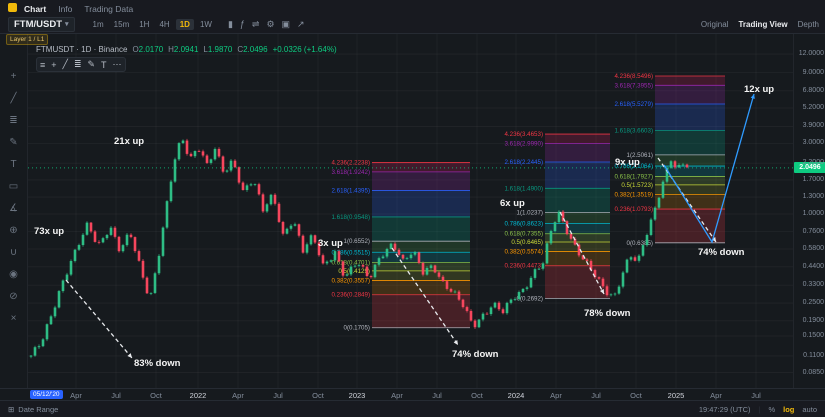 This screenshot has width=825, height=417. I want to click on auto-scale-button: auto, so click(809, 409).